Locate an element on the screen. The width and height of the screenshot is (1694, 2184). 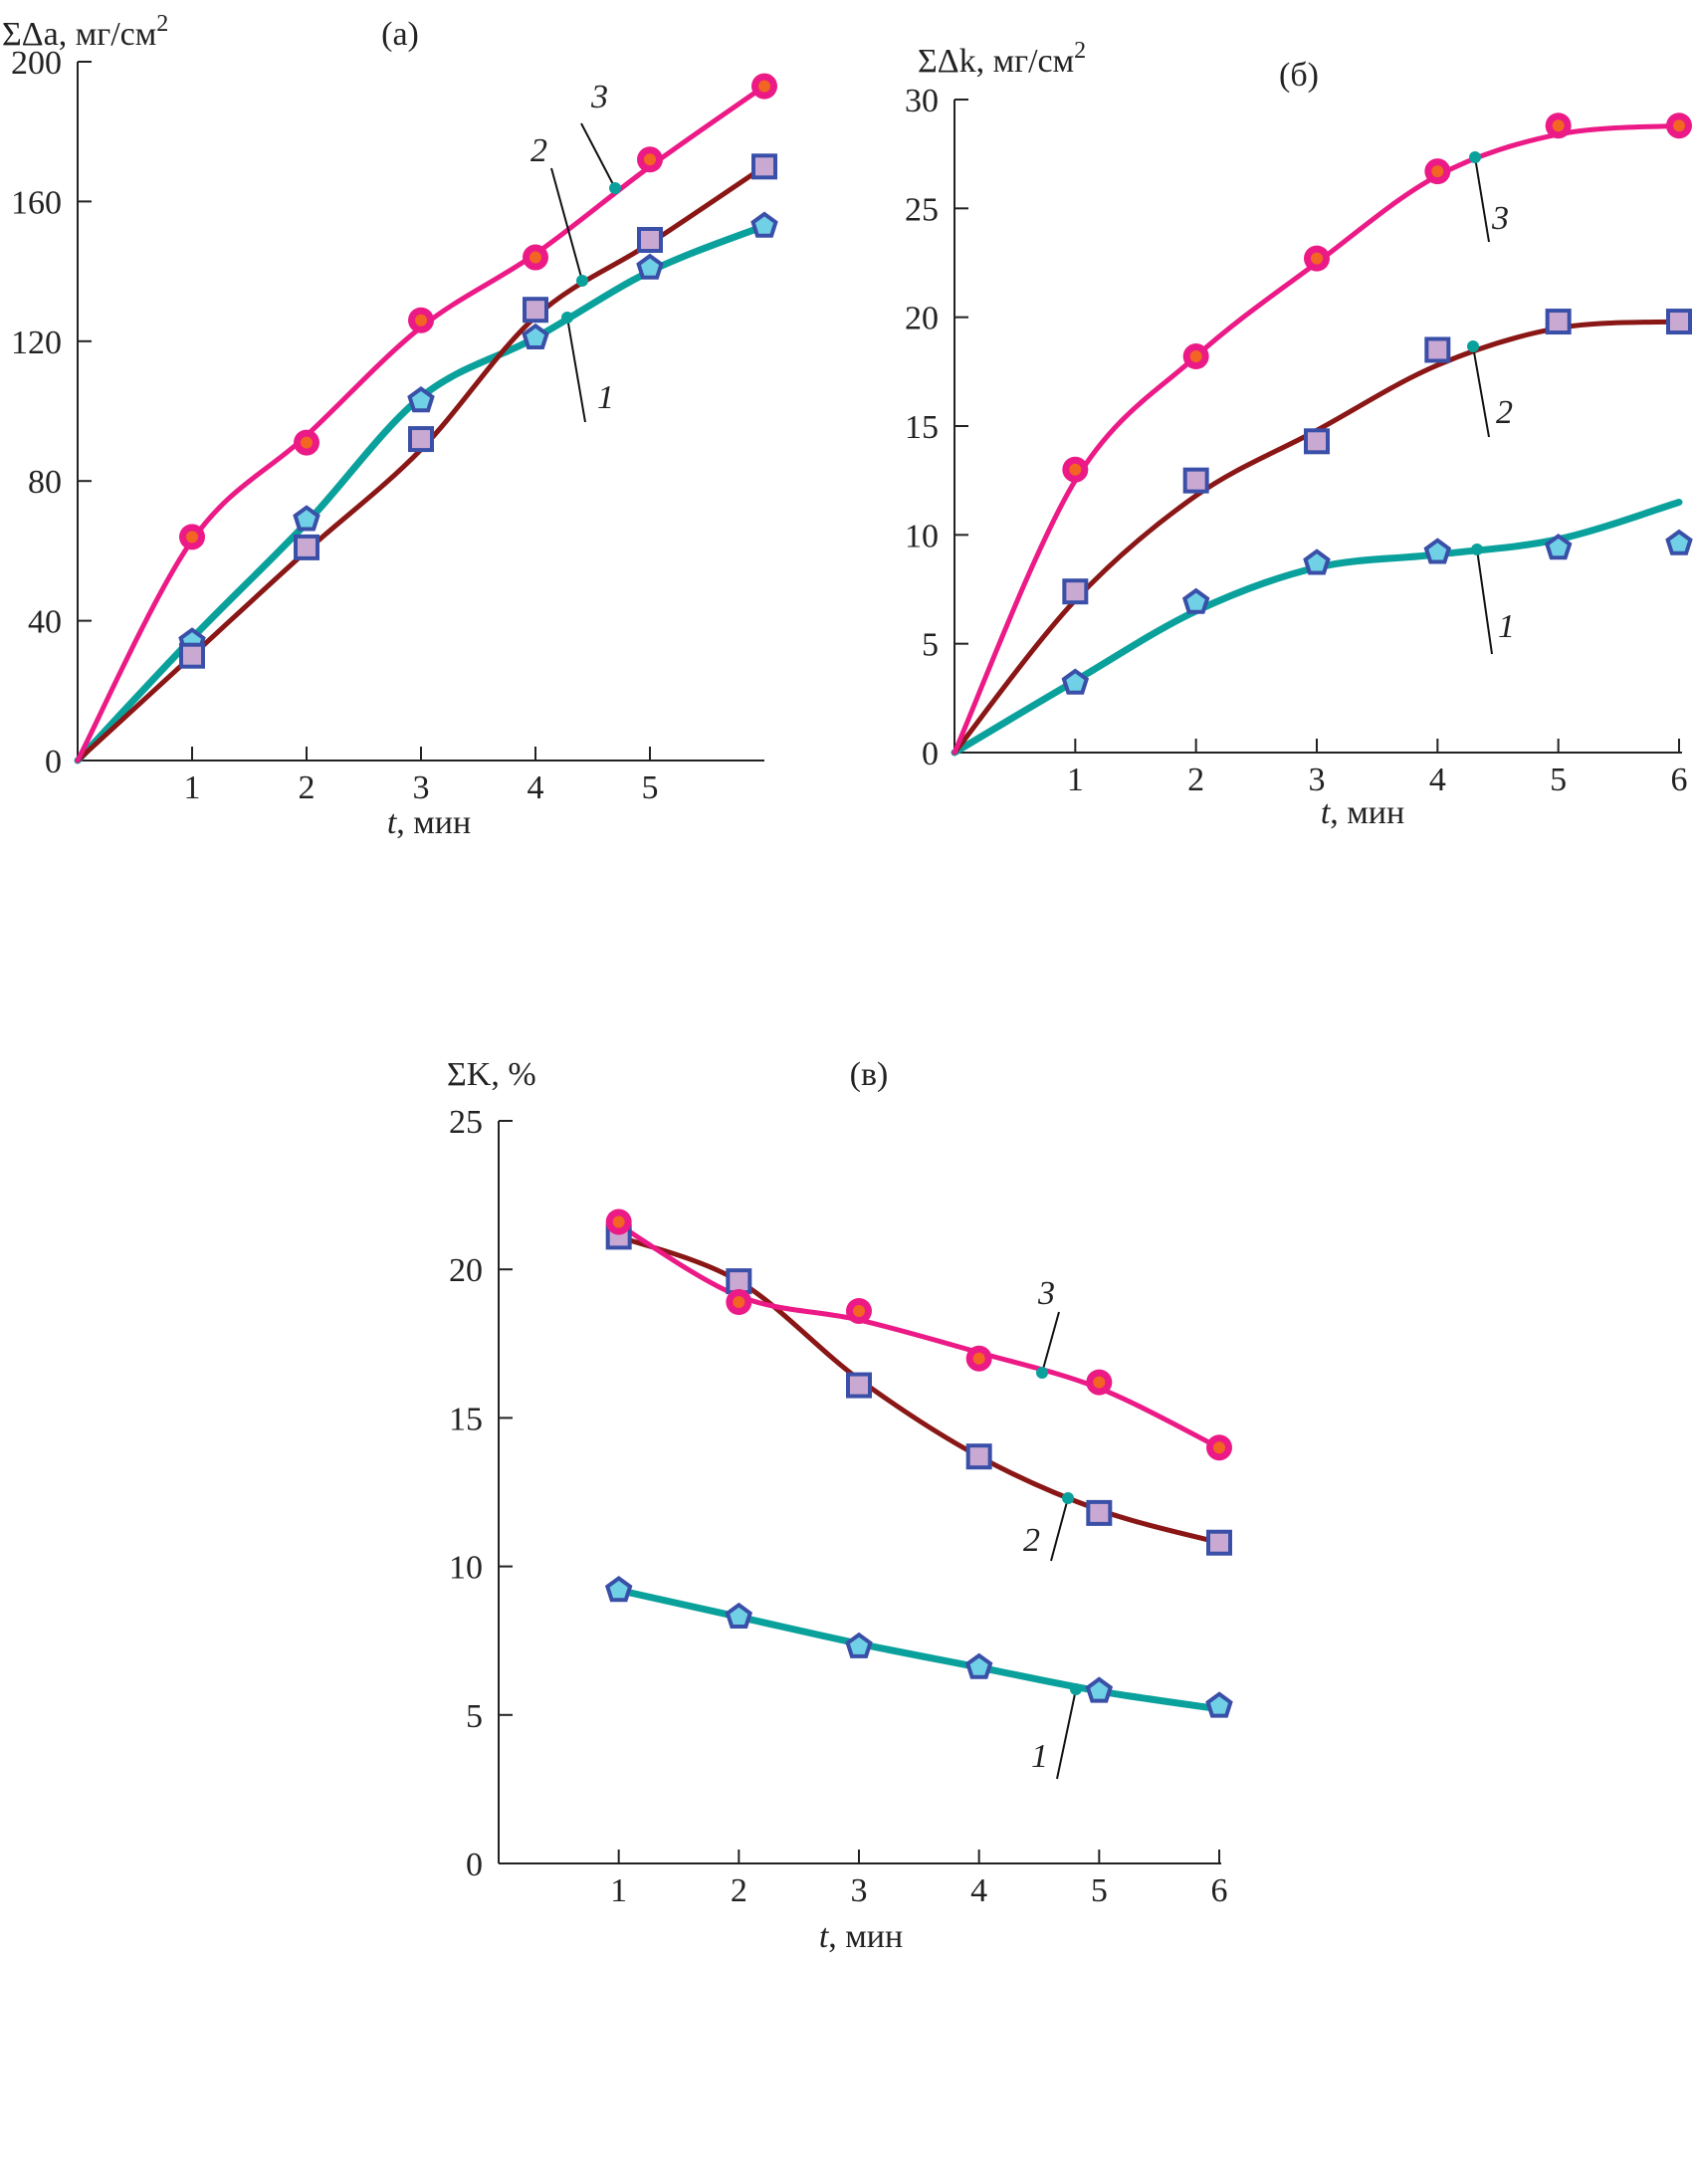
y-axis-label: ΣΔа, мг/см is located at coordinates (79, 34).